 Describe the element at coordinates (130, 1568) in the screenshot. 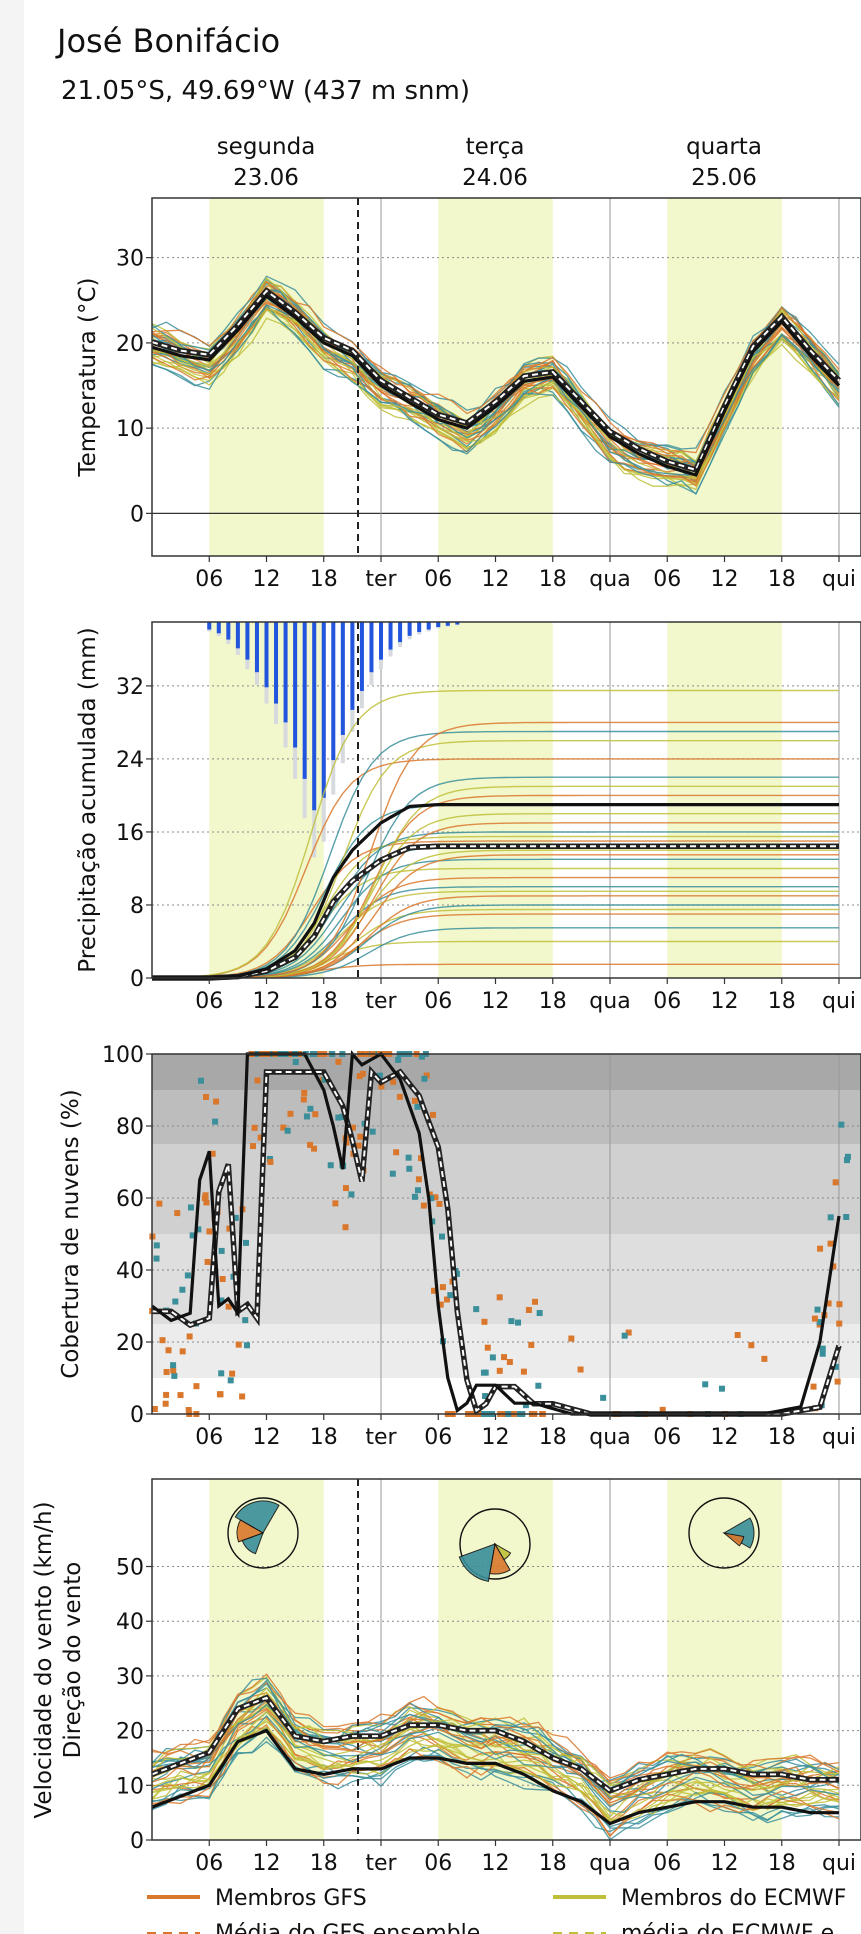

I see `y-tick-label: 50` at that location.